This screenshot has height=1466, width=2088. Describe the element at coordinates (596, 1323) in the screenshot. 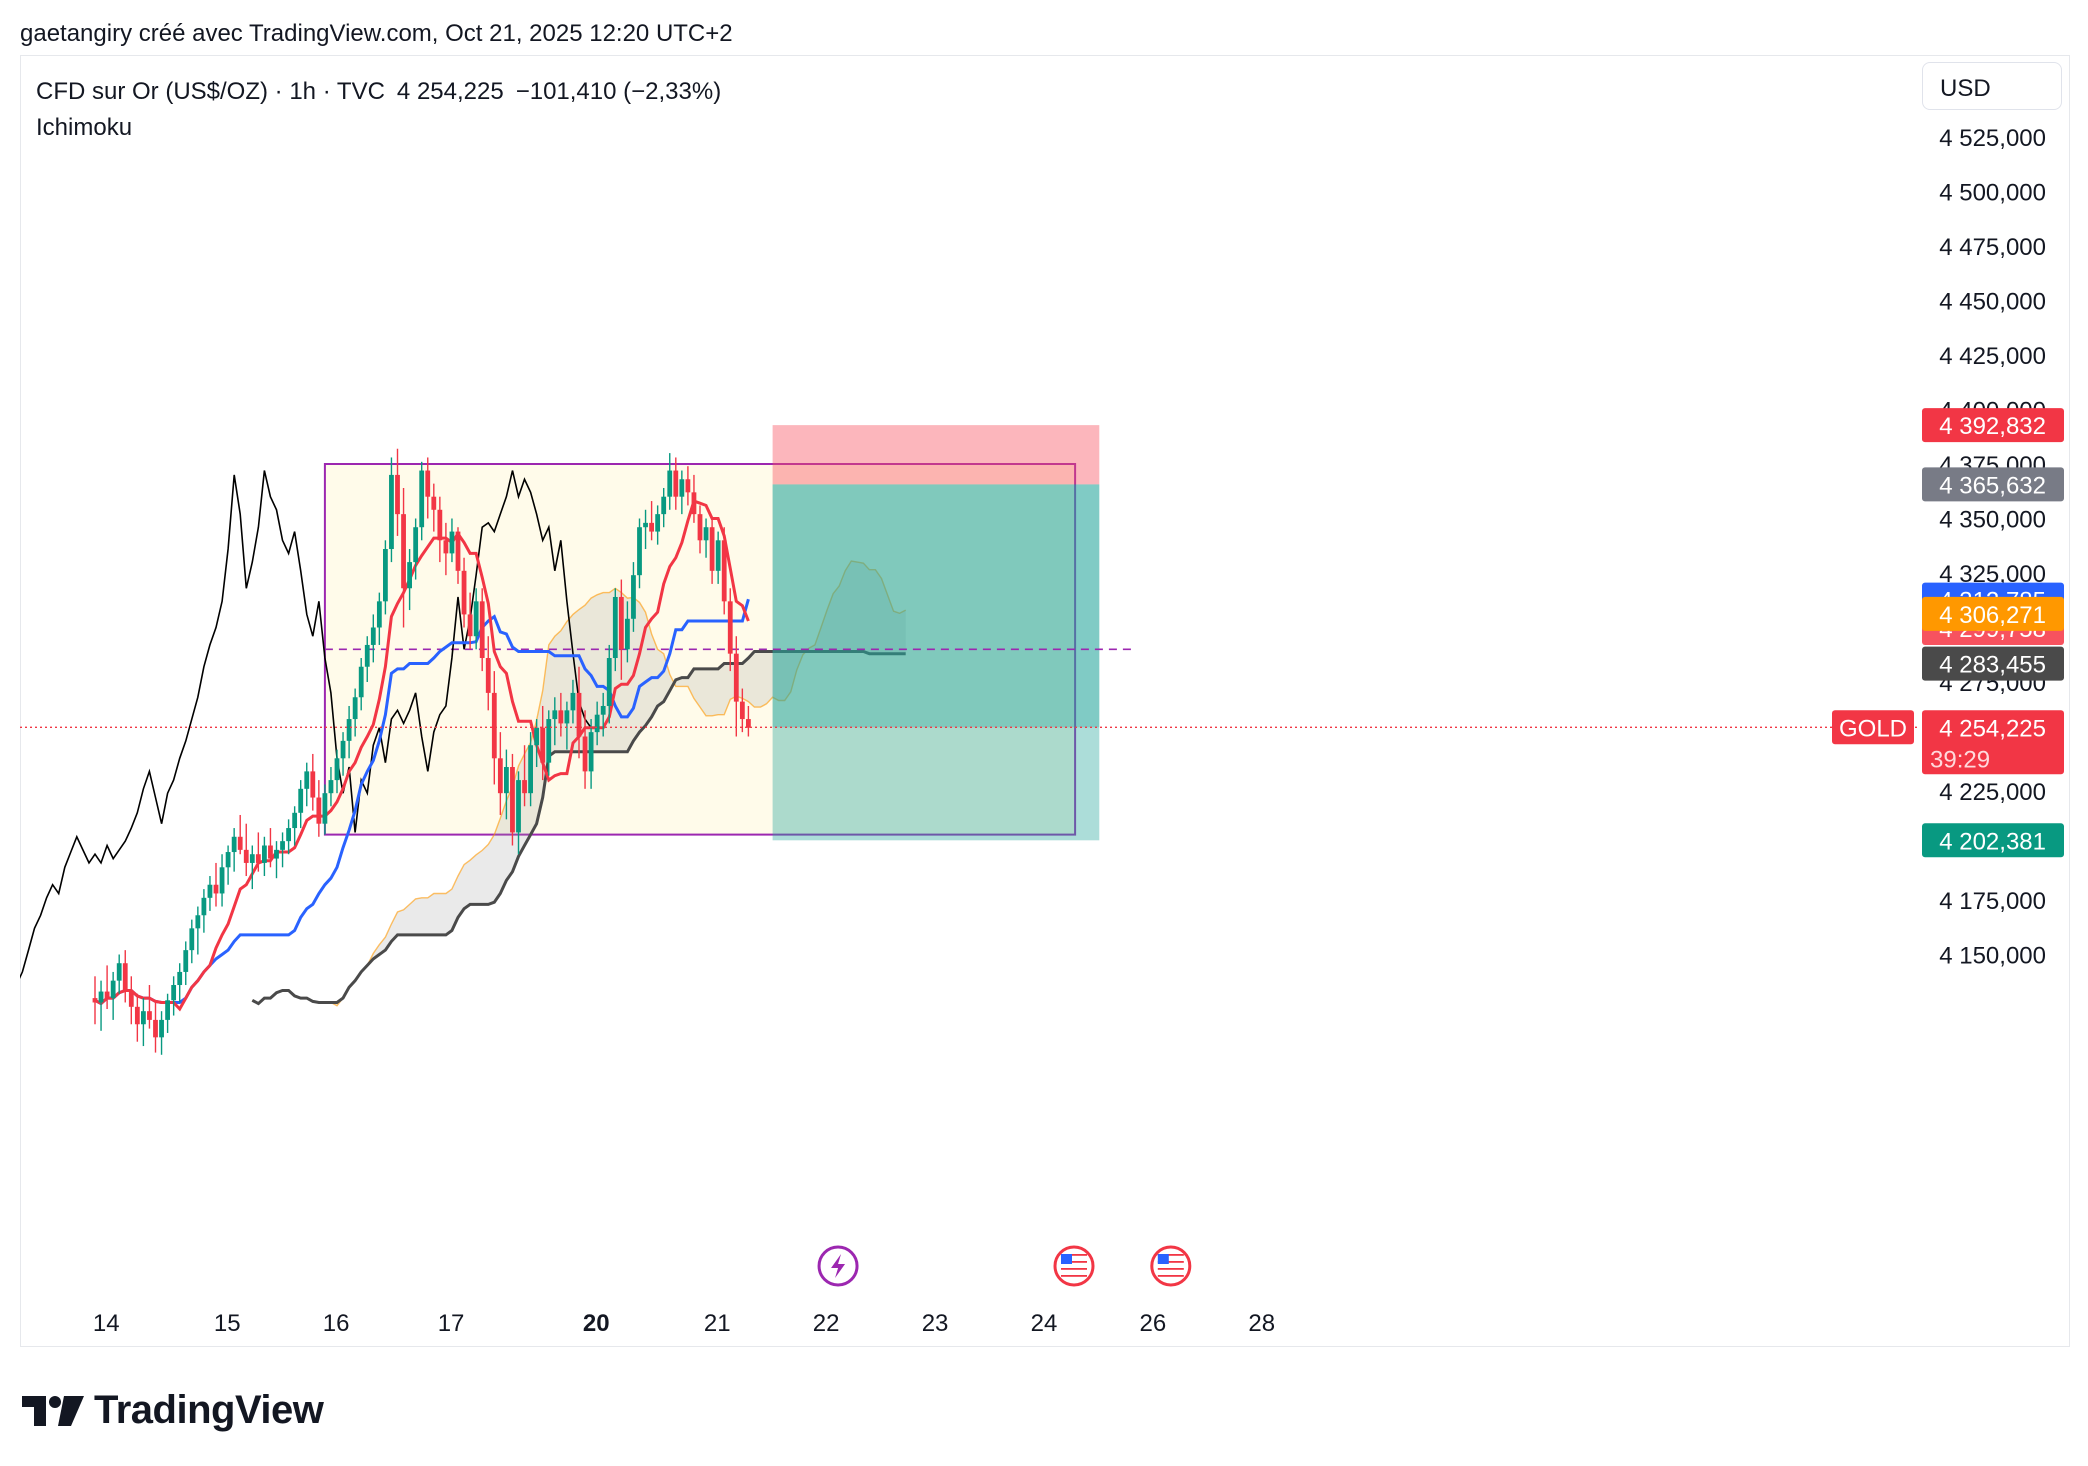

I see `x-axis-tick-label: 20` at that location.